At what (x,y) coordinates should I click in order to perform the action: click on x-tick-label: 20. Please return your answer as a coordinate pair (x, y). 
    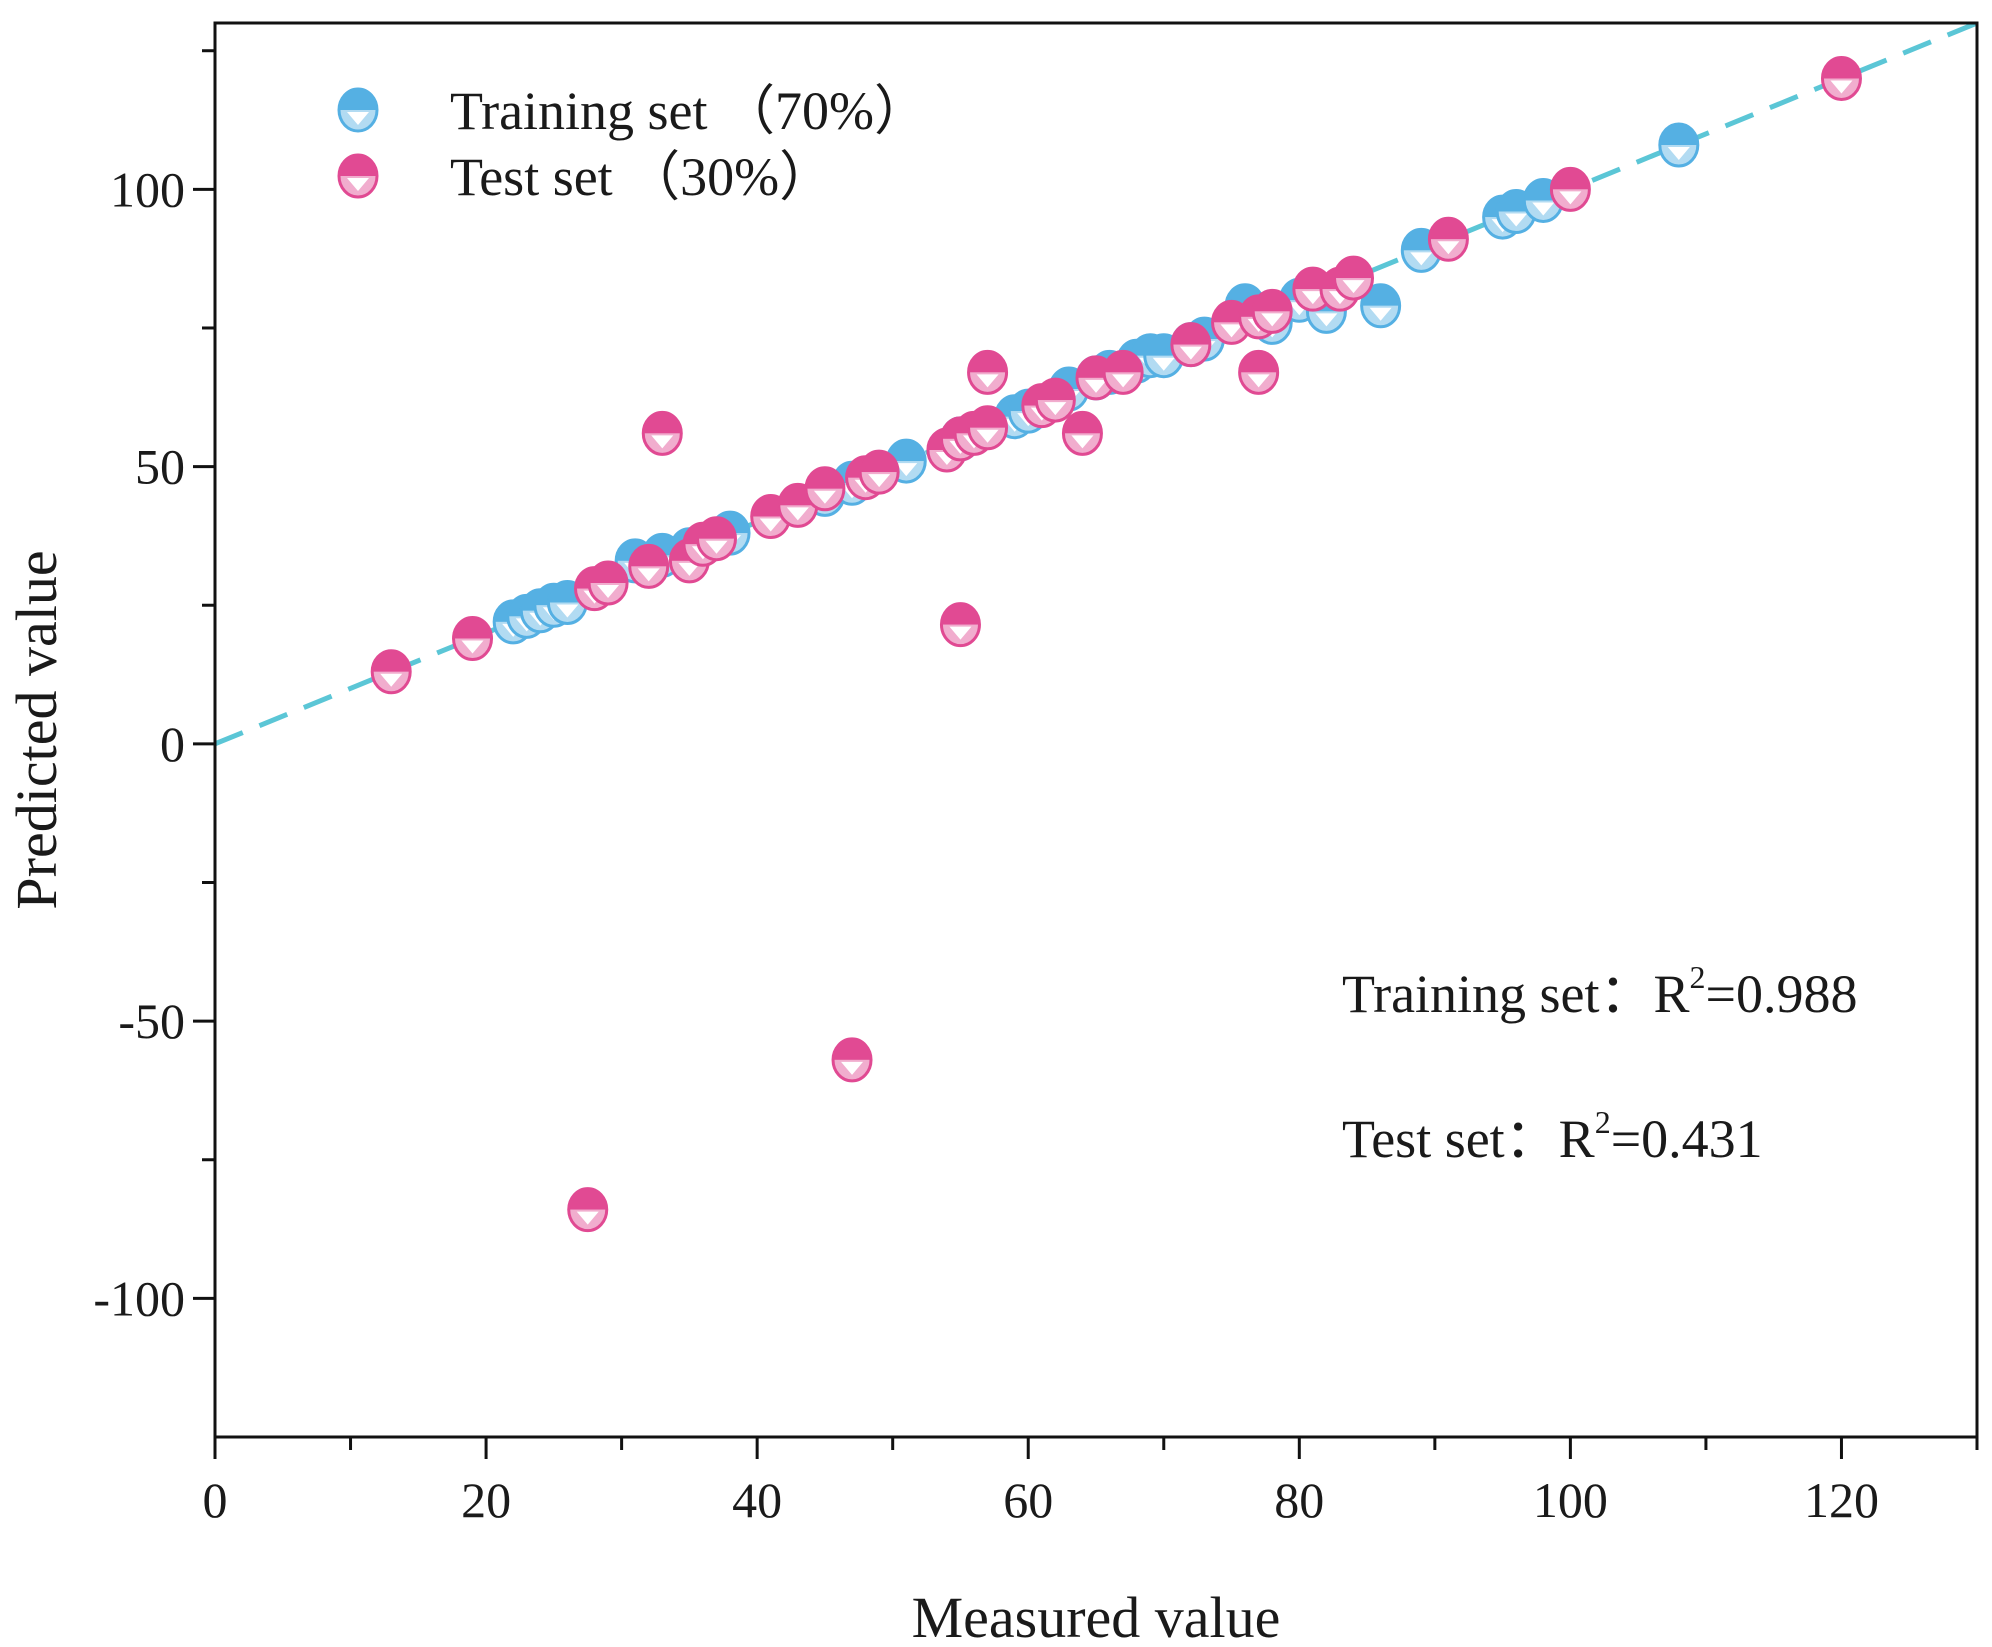
    Looking at the image, I should click on (486, 1500).